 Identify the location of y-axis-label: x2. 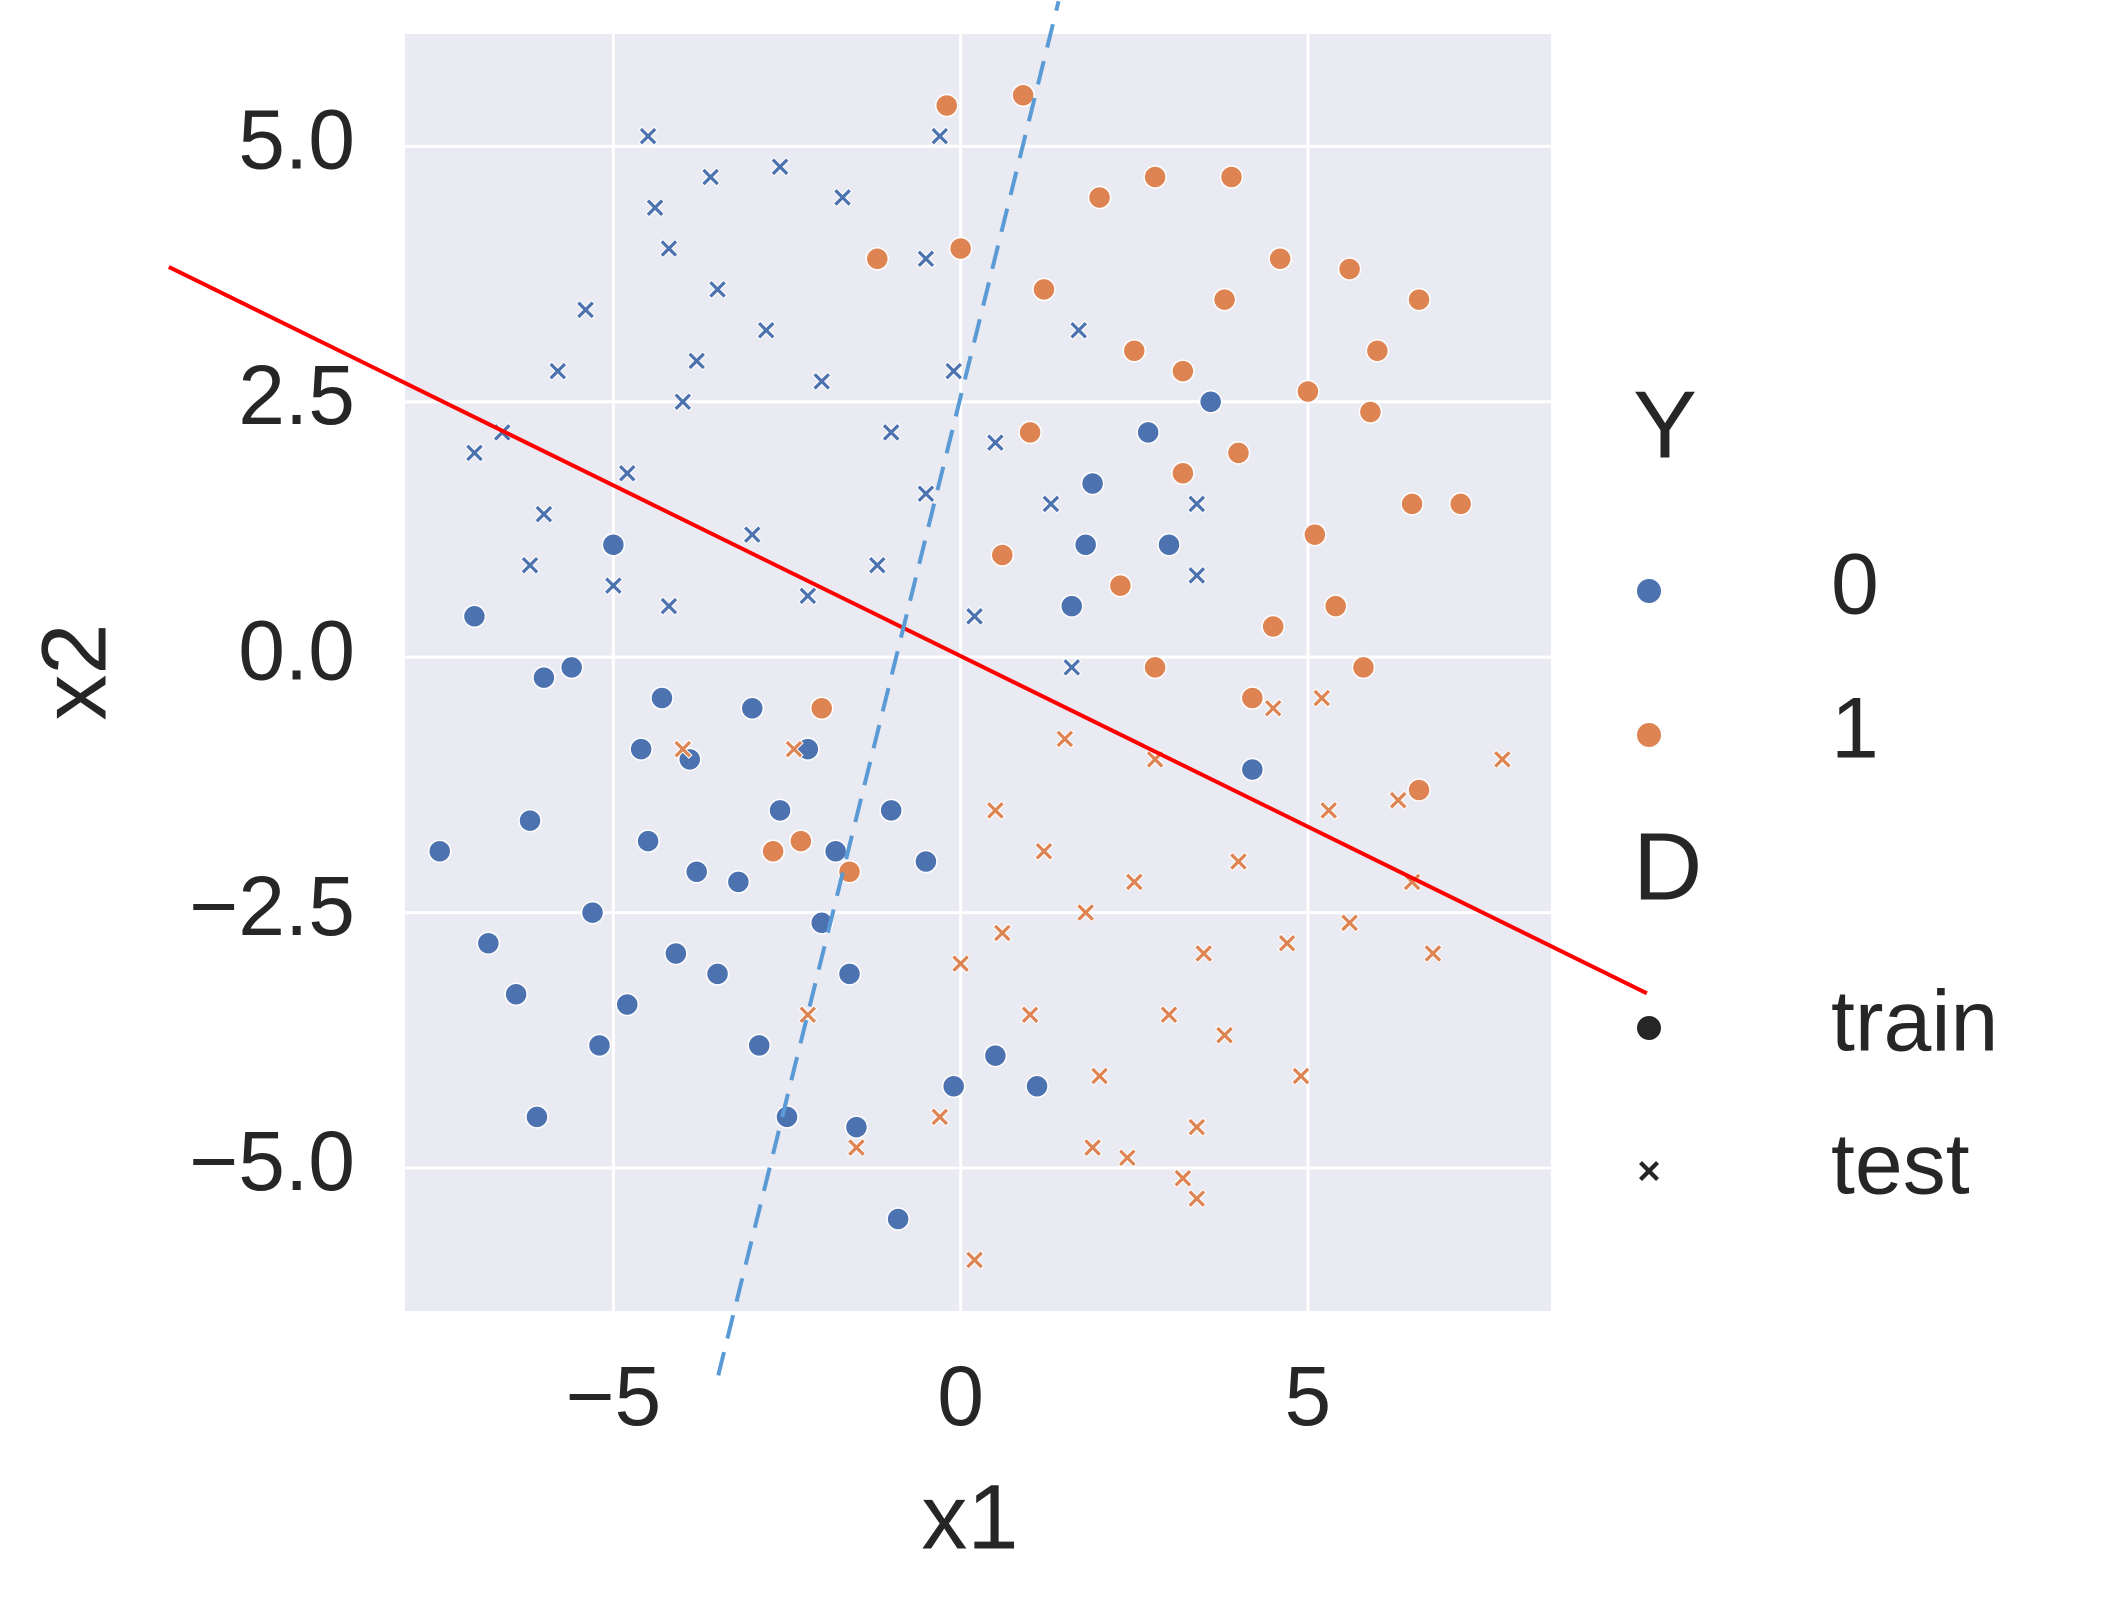
(74, 671).